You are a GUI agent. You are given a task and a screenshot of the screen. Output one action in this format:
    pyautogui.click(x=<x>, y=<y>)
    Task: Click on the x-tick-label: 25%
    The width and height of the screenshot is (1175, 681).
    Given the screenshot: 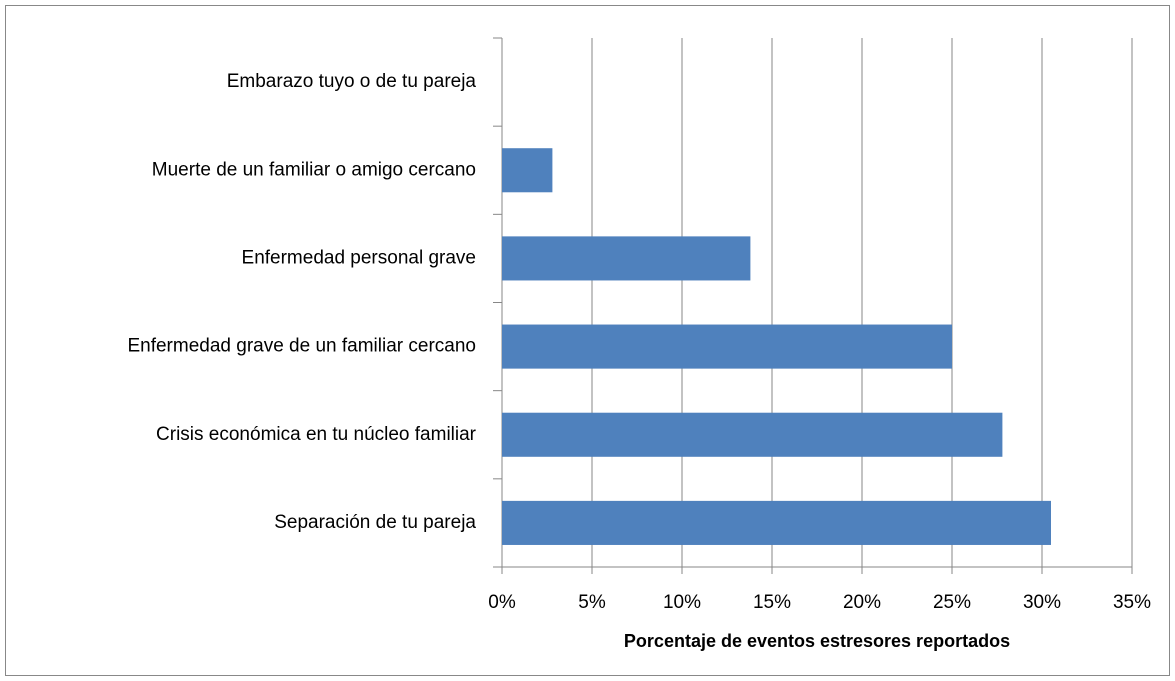 What is the action you would take?
    pyautogui.click(x=952, y=602)
    